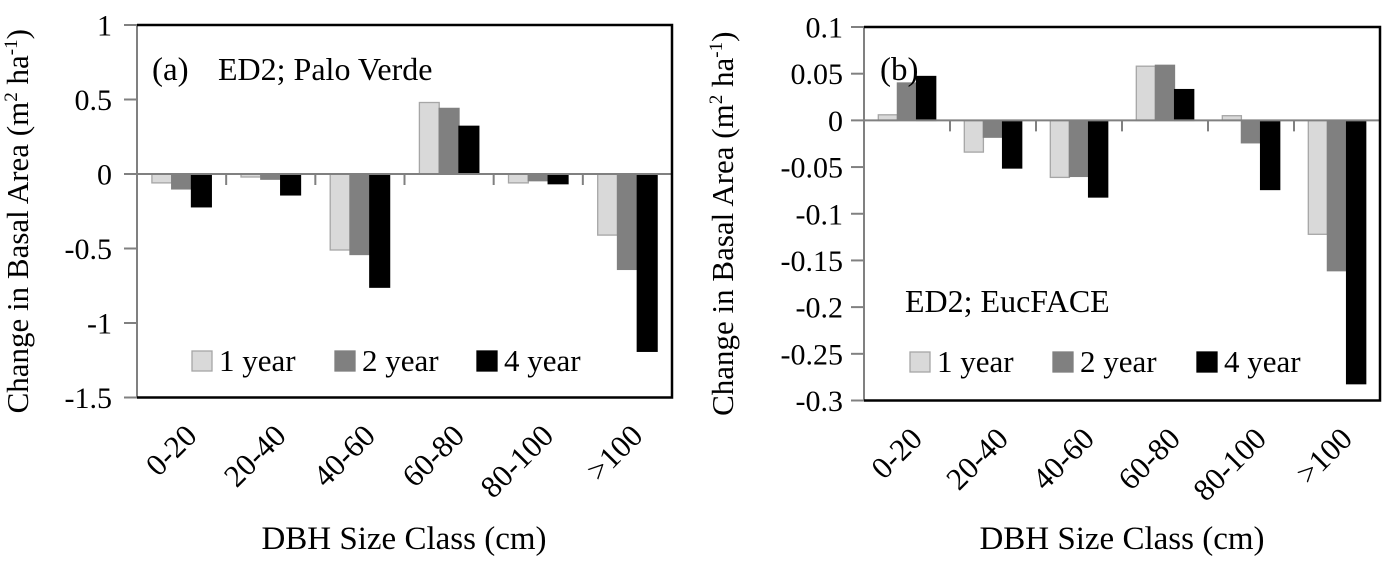 Image resolution: width=1395 pixels, height=569 pixels. What do you see at coordinates (899, 70) in the screenshot?
I see `panel-label: (b)` at bounding box center [899, 70].